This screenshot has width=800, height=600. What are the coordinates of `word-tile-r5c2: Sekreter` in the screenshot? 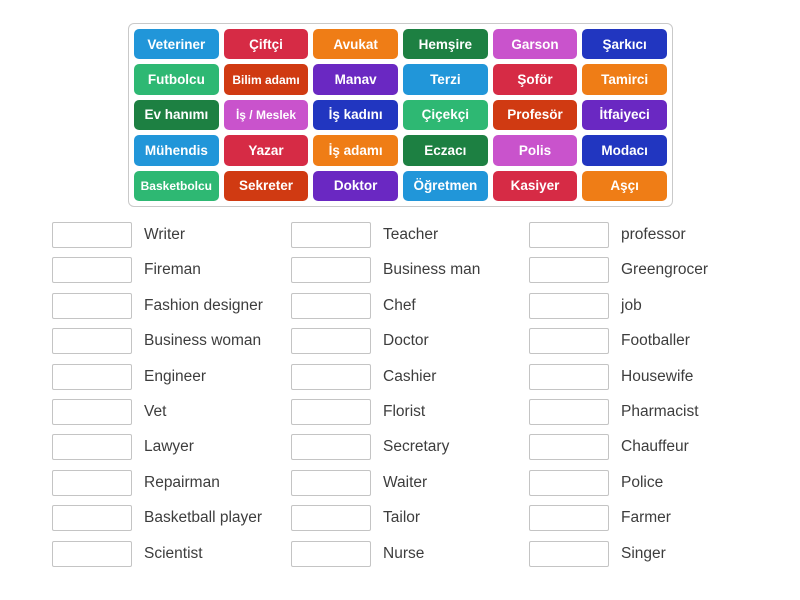 It's located at (266, 185).